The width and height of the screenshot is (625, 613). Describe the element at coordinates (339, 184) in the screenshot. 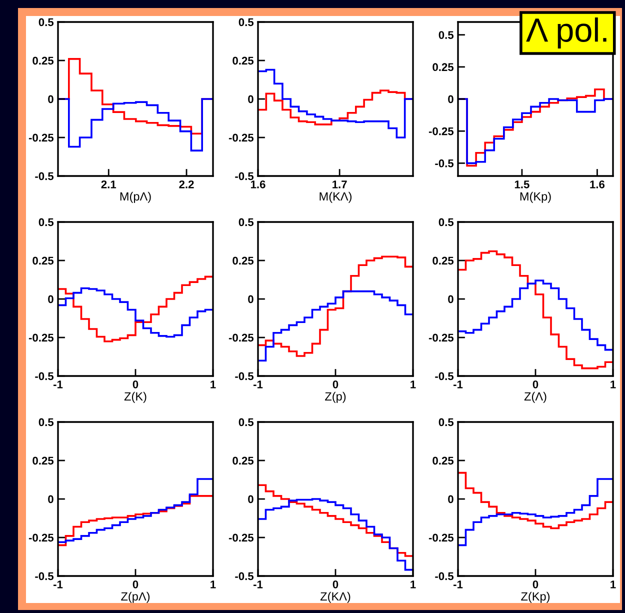

I see `x-tick-label: 1.7` at that location.